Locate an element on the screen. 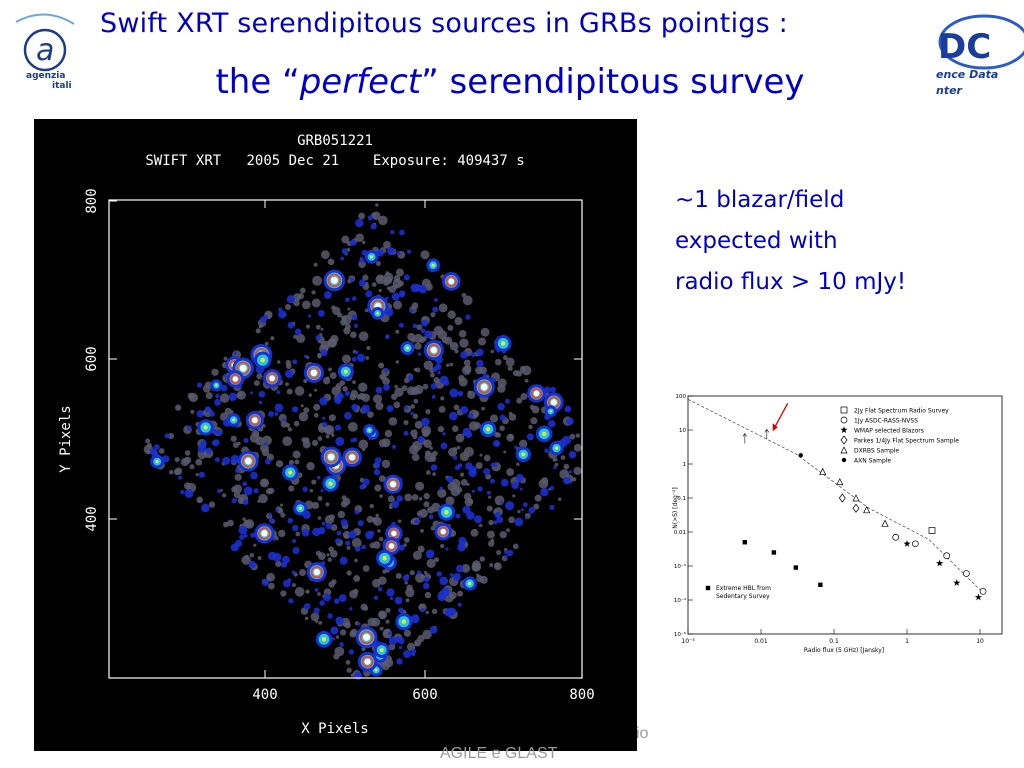 The height and width of the screenshot is (768, 1024). svg-text: a is located at coordinates (45, 50).